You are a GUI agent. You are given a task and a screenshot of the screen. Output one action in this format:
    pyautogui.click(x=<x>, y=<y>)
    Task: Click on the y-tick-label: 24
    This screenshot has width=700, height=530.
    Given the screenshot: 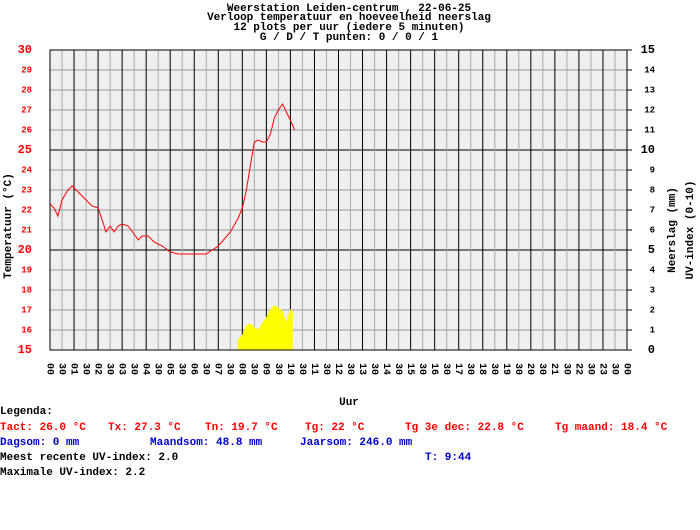 What is the action you would take?
    pyautogui.click(x=26, y=170)
    